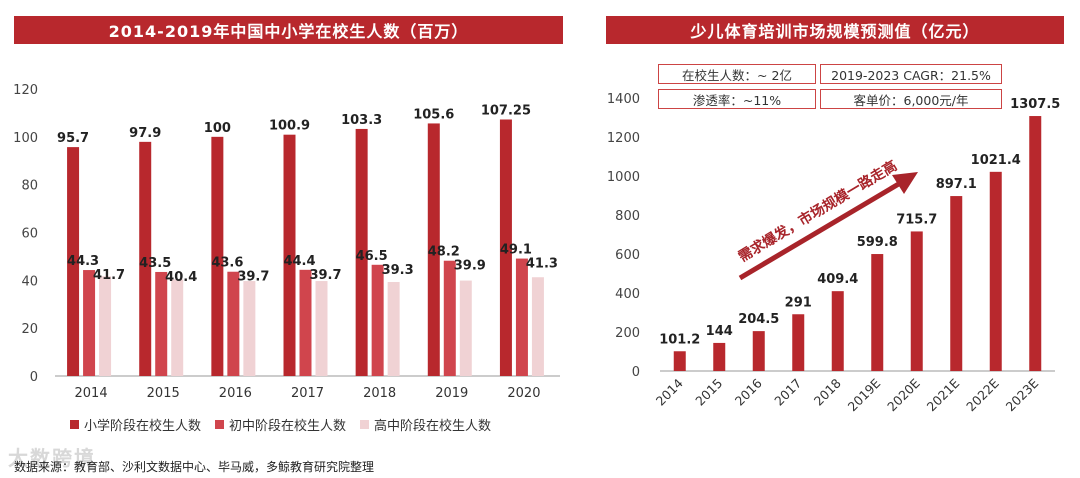  Describe the element at coordinates (181, 277) in the screenshot. I see `left-data-label: 40.4` at that location.